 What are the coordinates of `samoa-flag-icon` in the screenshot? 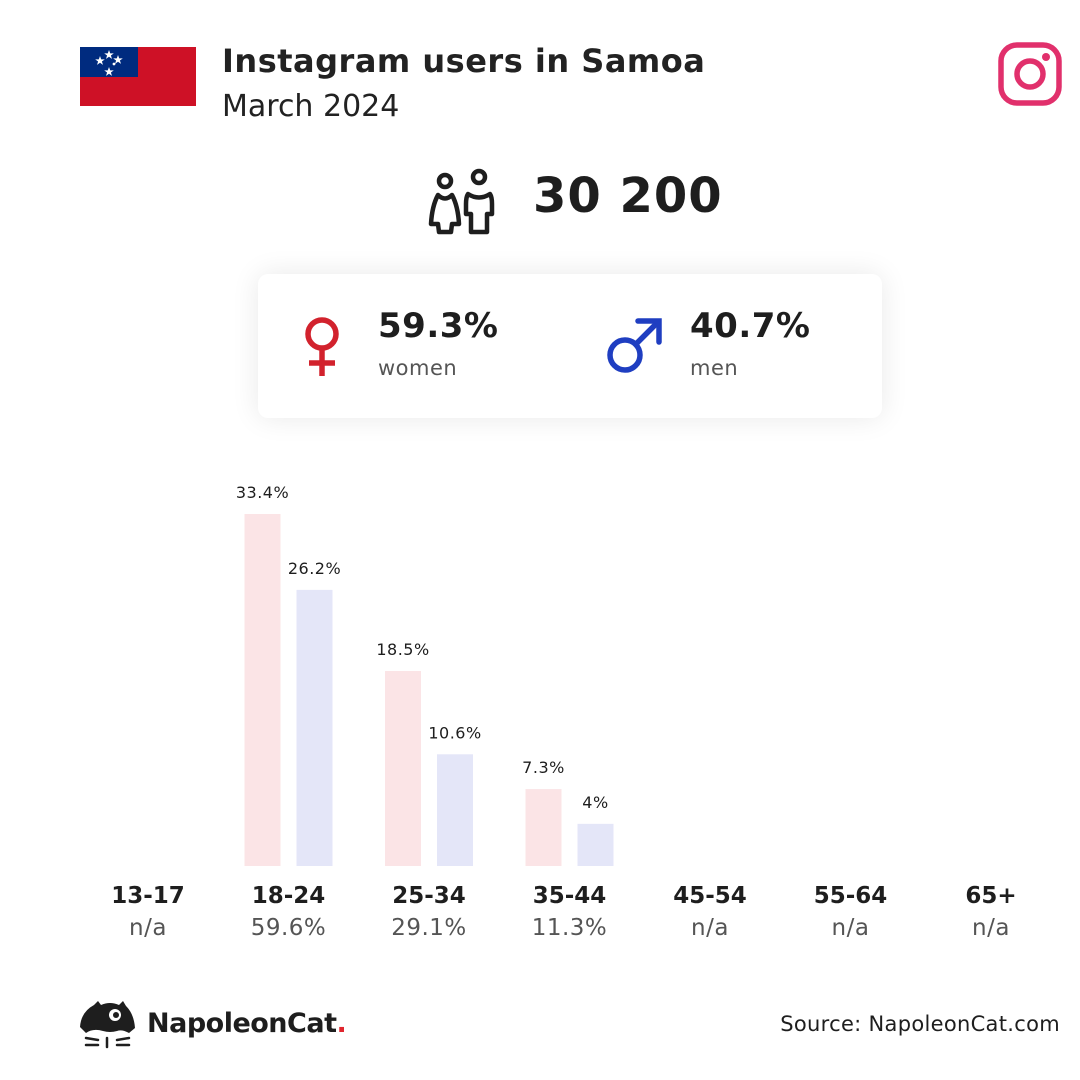 It's located at (138, 76).